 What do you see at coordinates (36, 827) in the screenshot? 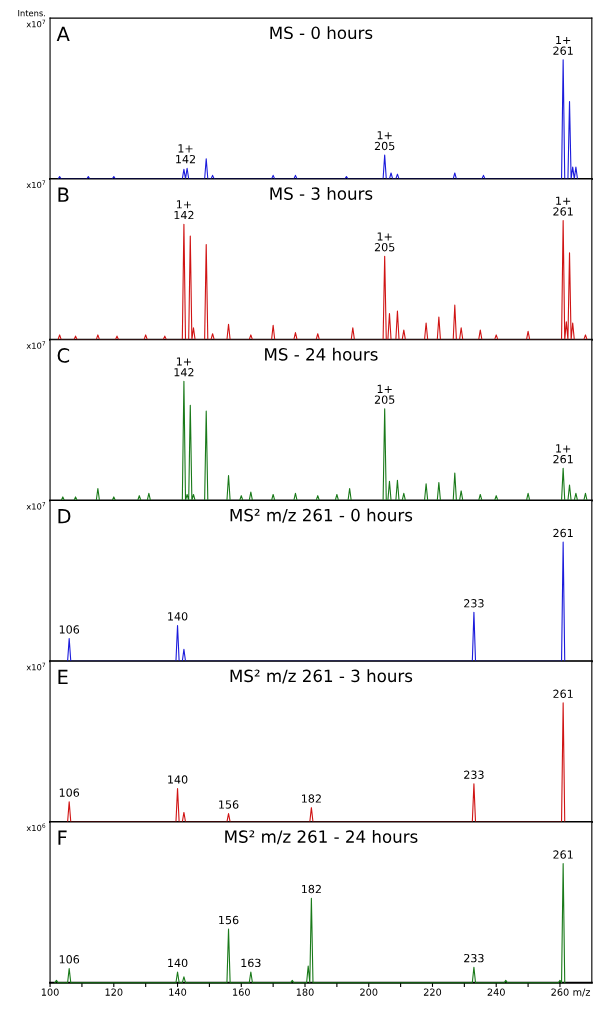
I see `text: x10$^{6}$` at bounding box center [36, 827].